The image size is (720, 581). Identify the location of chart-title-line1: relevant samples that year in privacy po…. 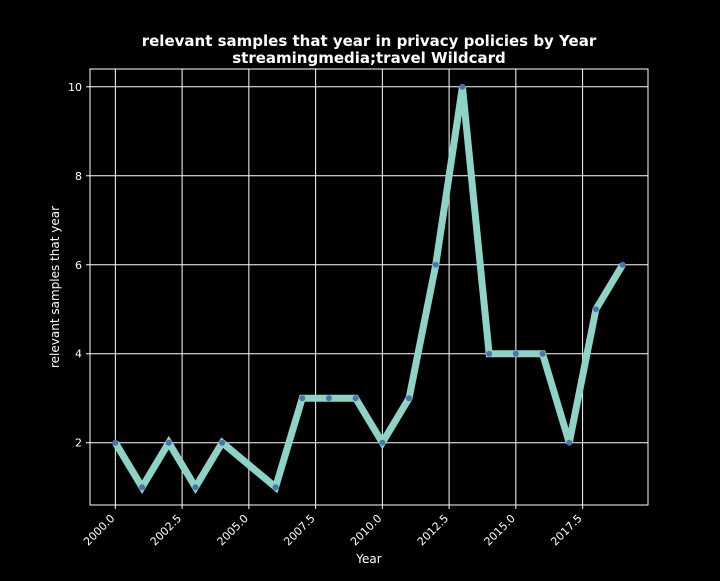
(369, 41).